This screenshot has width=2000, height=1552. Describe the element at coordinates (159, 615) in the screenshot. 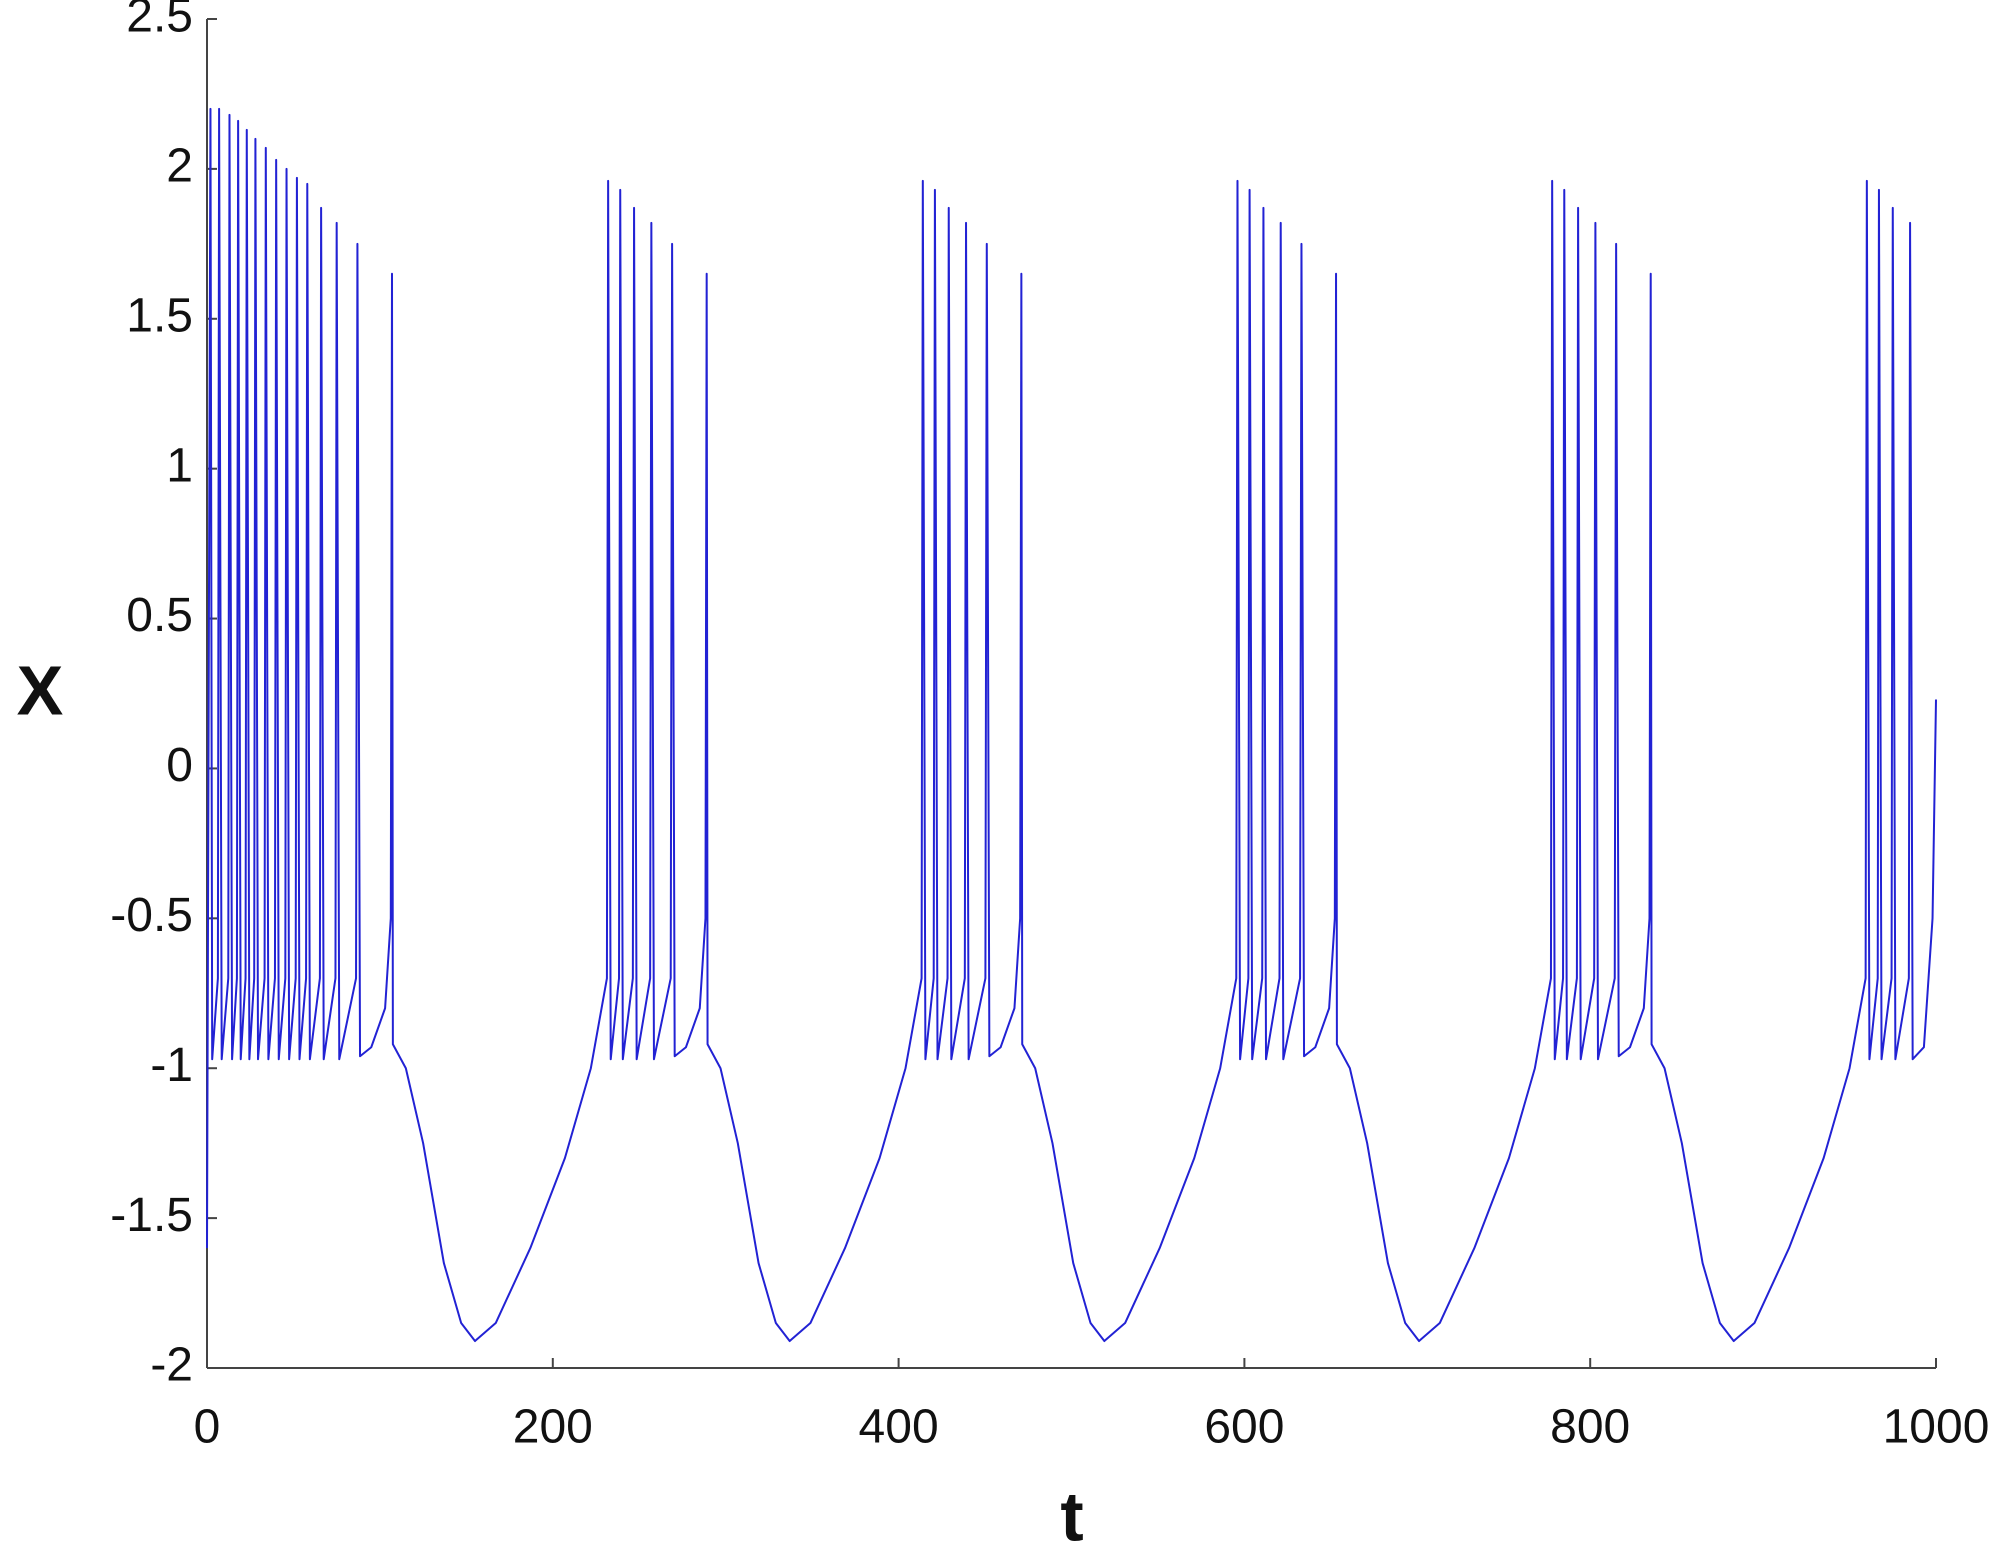

I see `y-tick-label: 0.5` at that location.